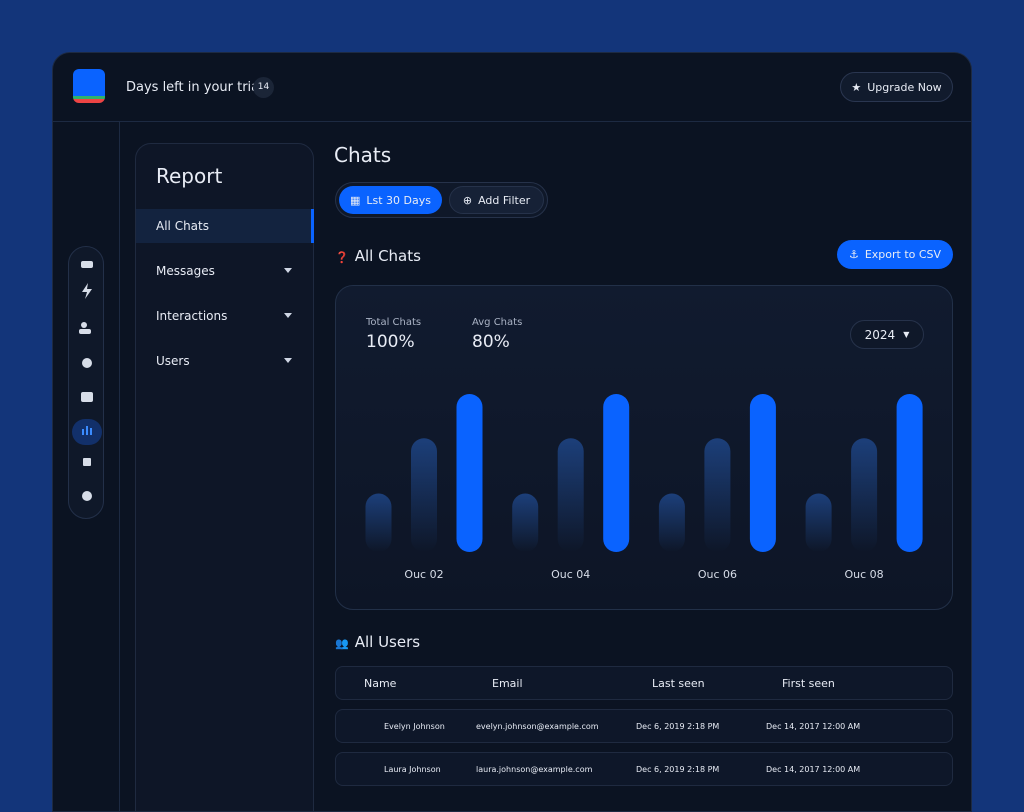  Describe the element at coordinates (507, 683) in the screenshot. I see `column-header: Email` at that location.